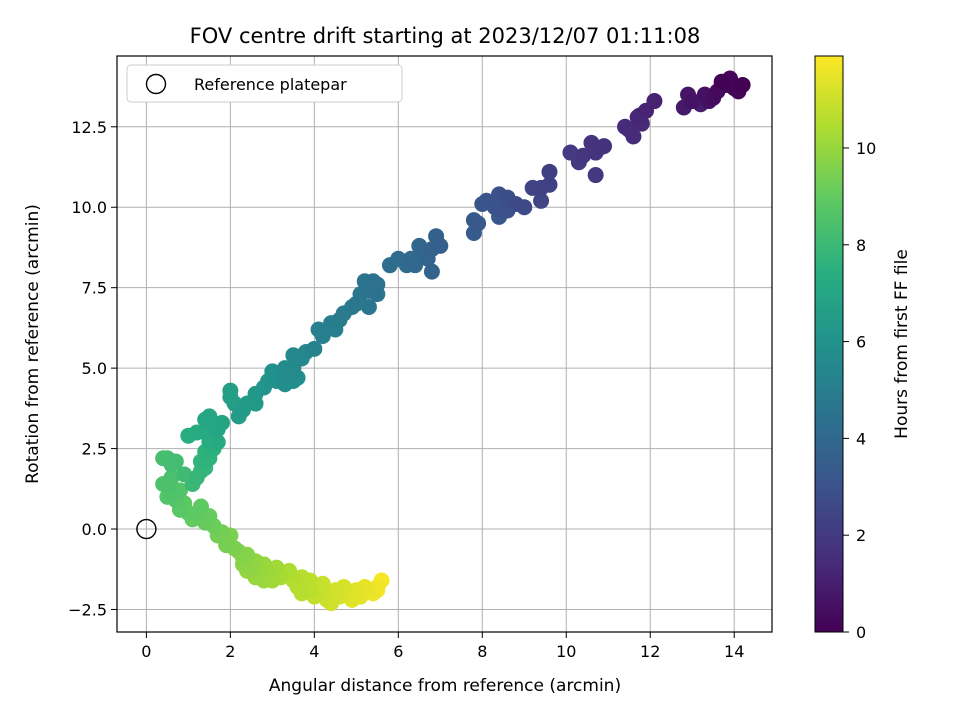 The width and height of the screenshot is (960, 720). I want to click on colorbar-tick-label: 4, so click(861, 438).